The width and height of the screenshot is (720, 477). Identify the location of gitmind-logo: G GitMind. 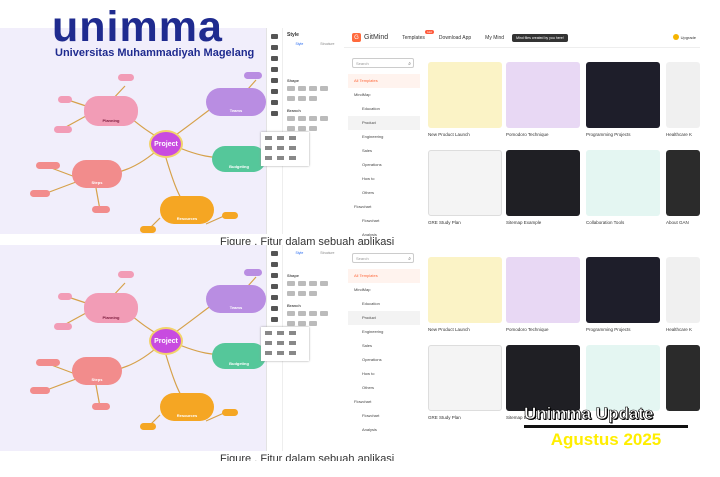
(370, 37).